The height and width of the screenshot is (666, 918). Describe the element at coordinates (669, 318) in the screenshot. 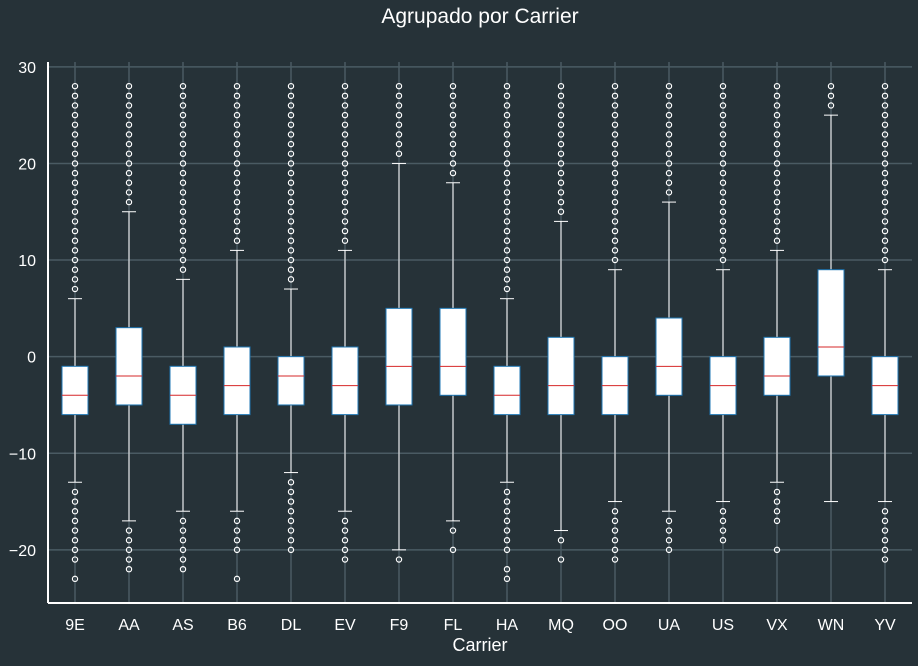

I see `box-ua` at that location.